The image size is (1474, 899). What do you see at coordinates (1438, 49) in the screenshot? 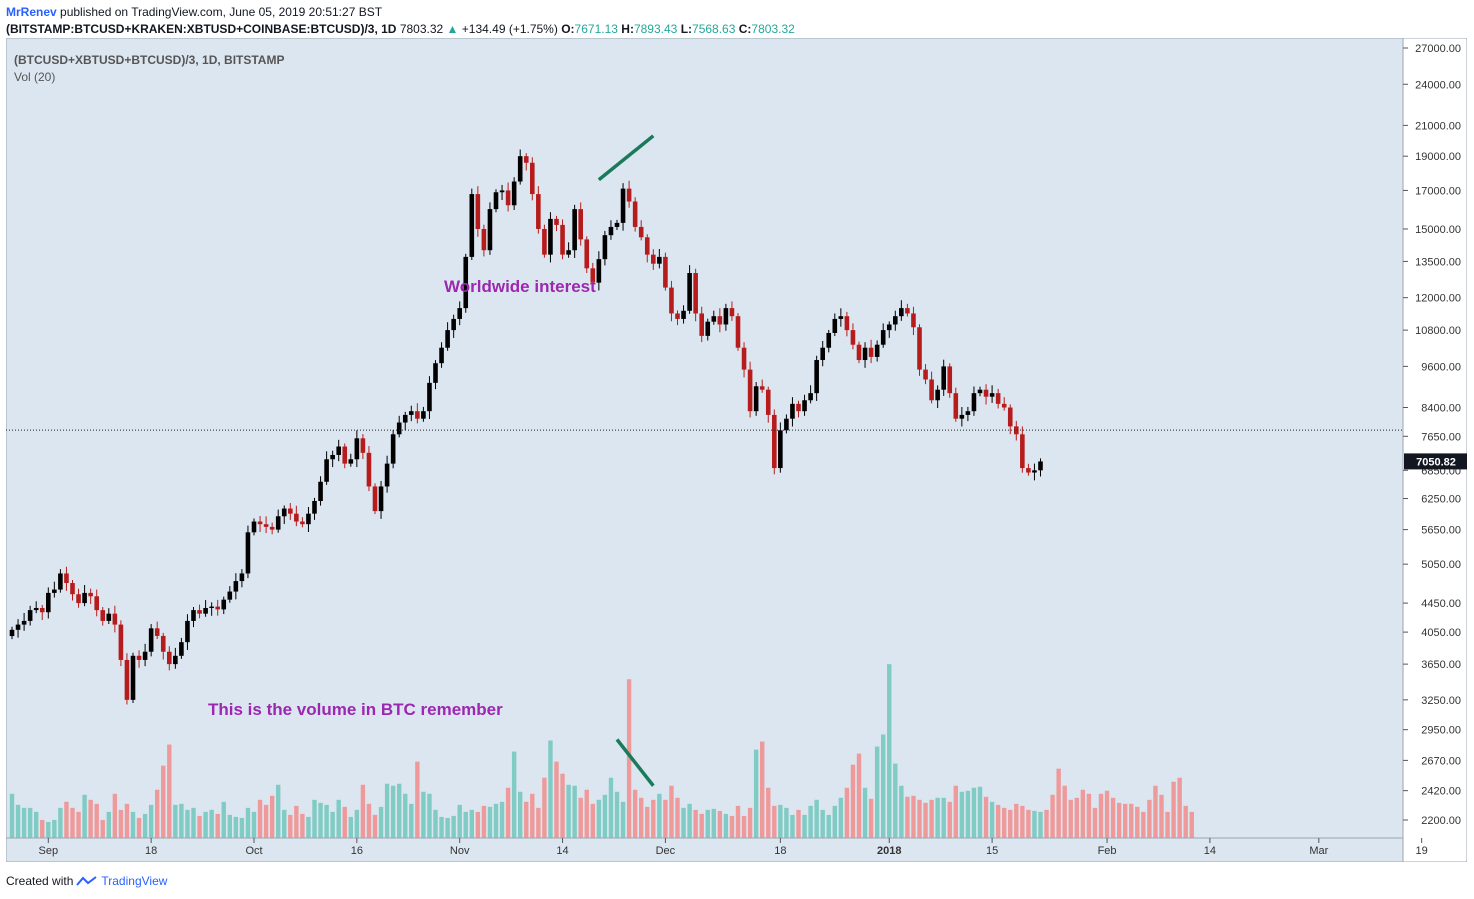
I see `price-tick-label: 27000.00` at bounding box center [1438, 49].